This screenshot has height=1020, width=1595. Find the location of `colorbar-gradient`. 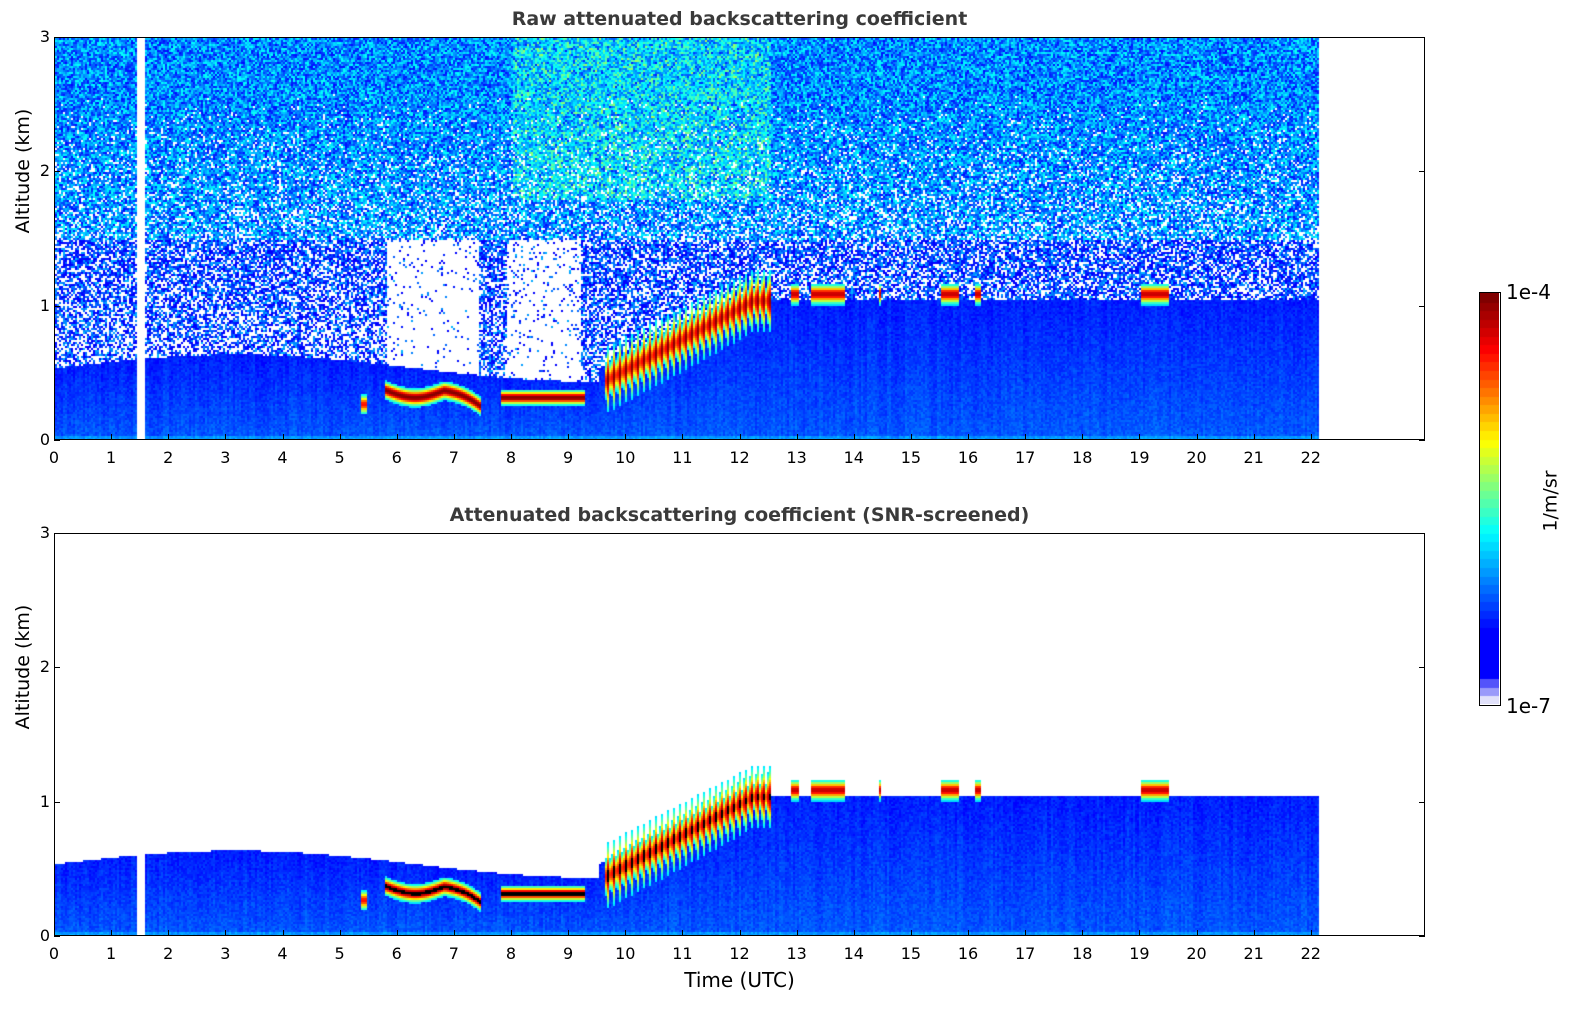

colorbar-gradient is located at coordinates (1489, 498).